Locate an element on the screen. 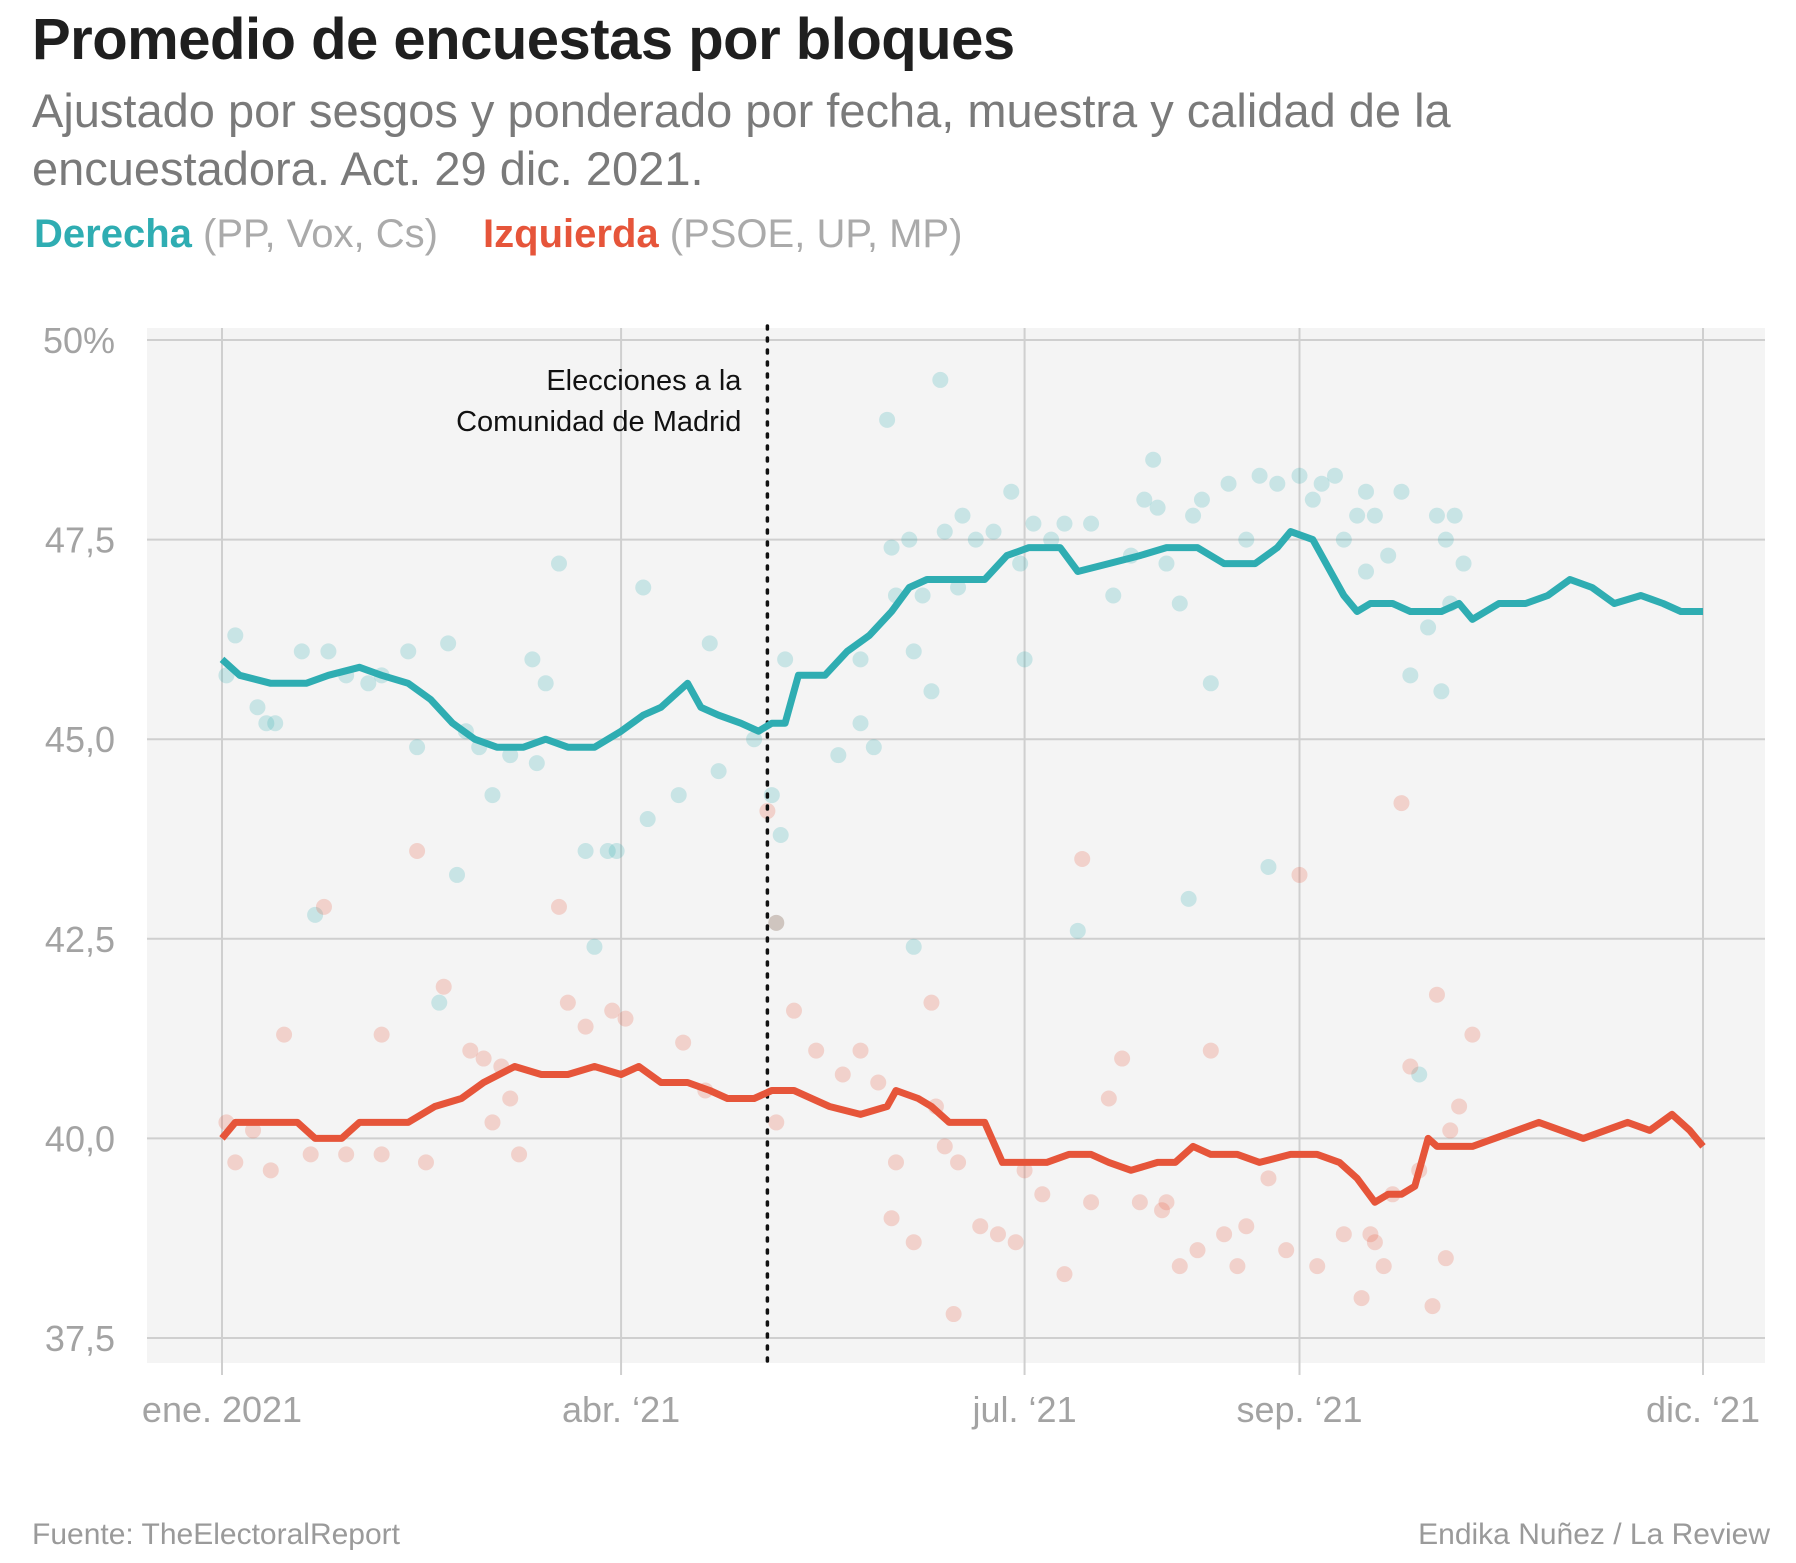 This screenshot has height=1563, width=1796. chart-title: Promedio de encuestas por bloques is located at coordinates (523, 39).